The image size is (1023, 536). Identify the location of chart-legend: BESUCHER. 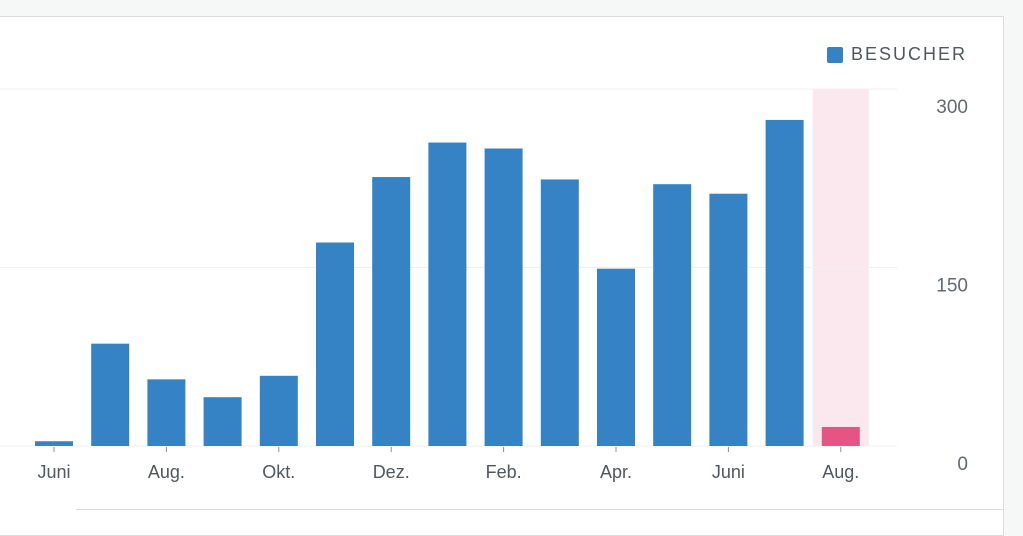
(896, 54).